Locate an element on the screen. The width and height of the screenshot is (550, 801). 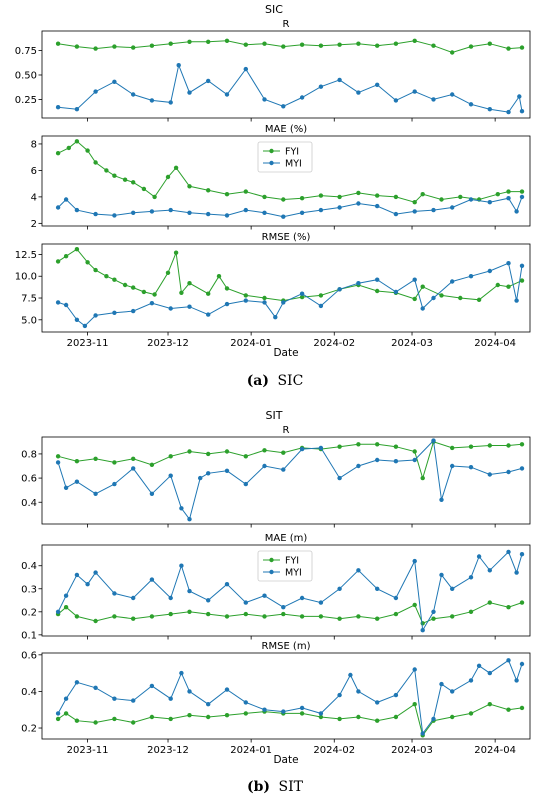
legend-label-myi: MYI is located at coordinates (293, 163).